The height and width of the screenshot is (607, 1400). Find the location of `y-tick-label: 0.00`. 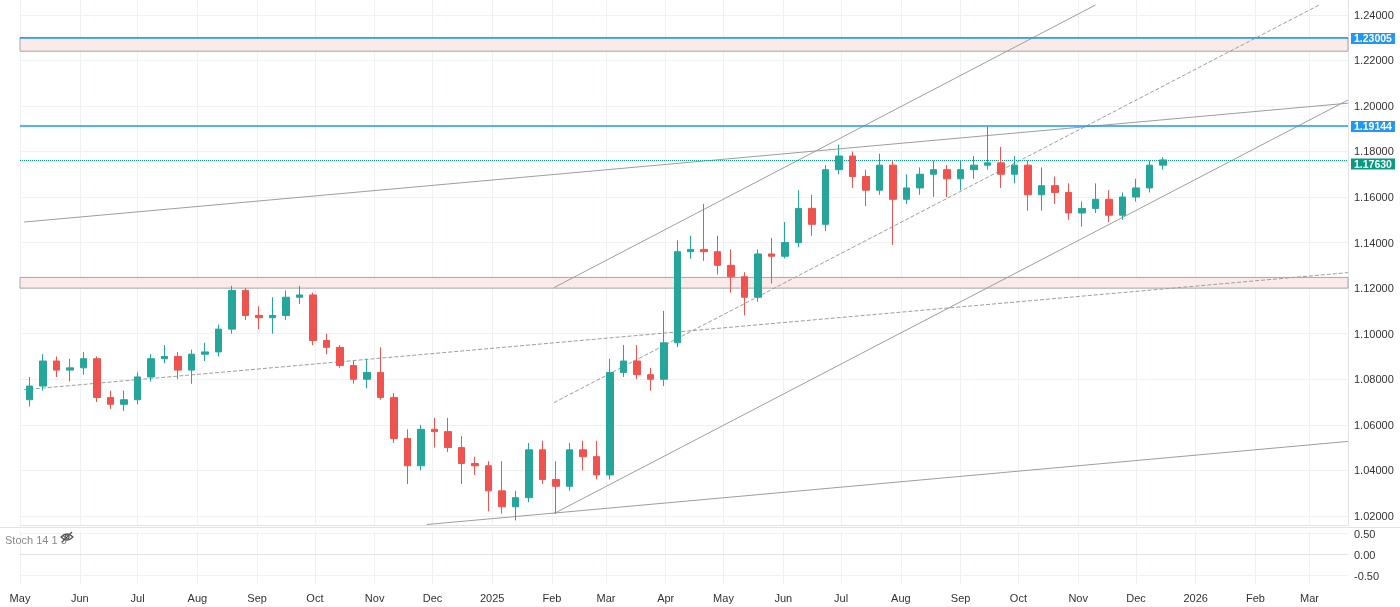

y-tick-label: 0.00 is located at coordinates (1365, 554).